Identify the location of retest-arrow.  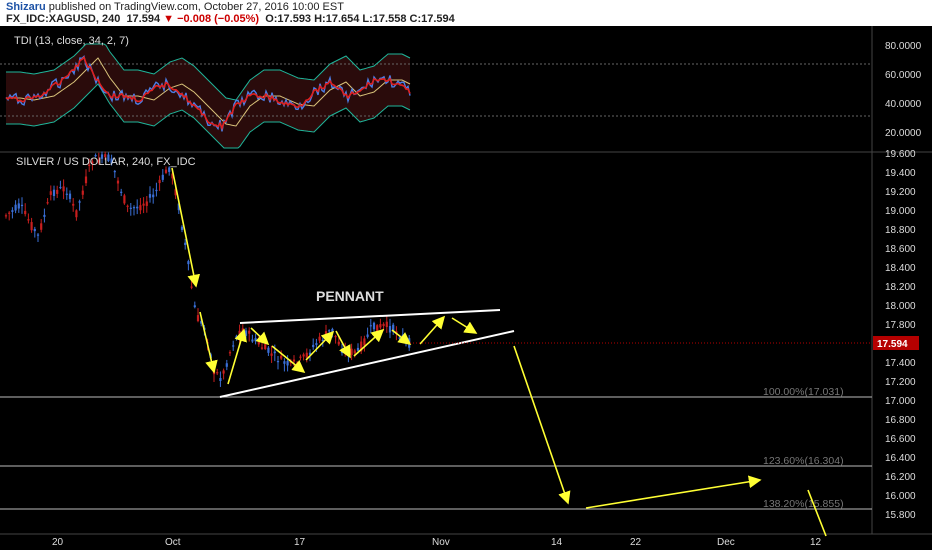
(464, 325).